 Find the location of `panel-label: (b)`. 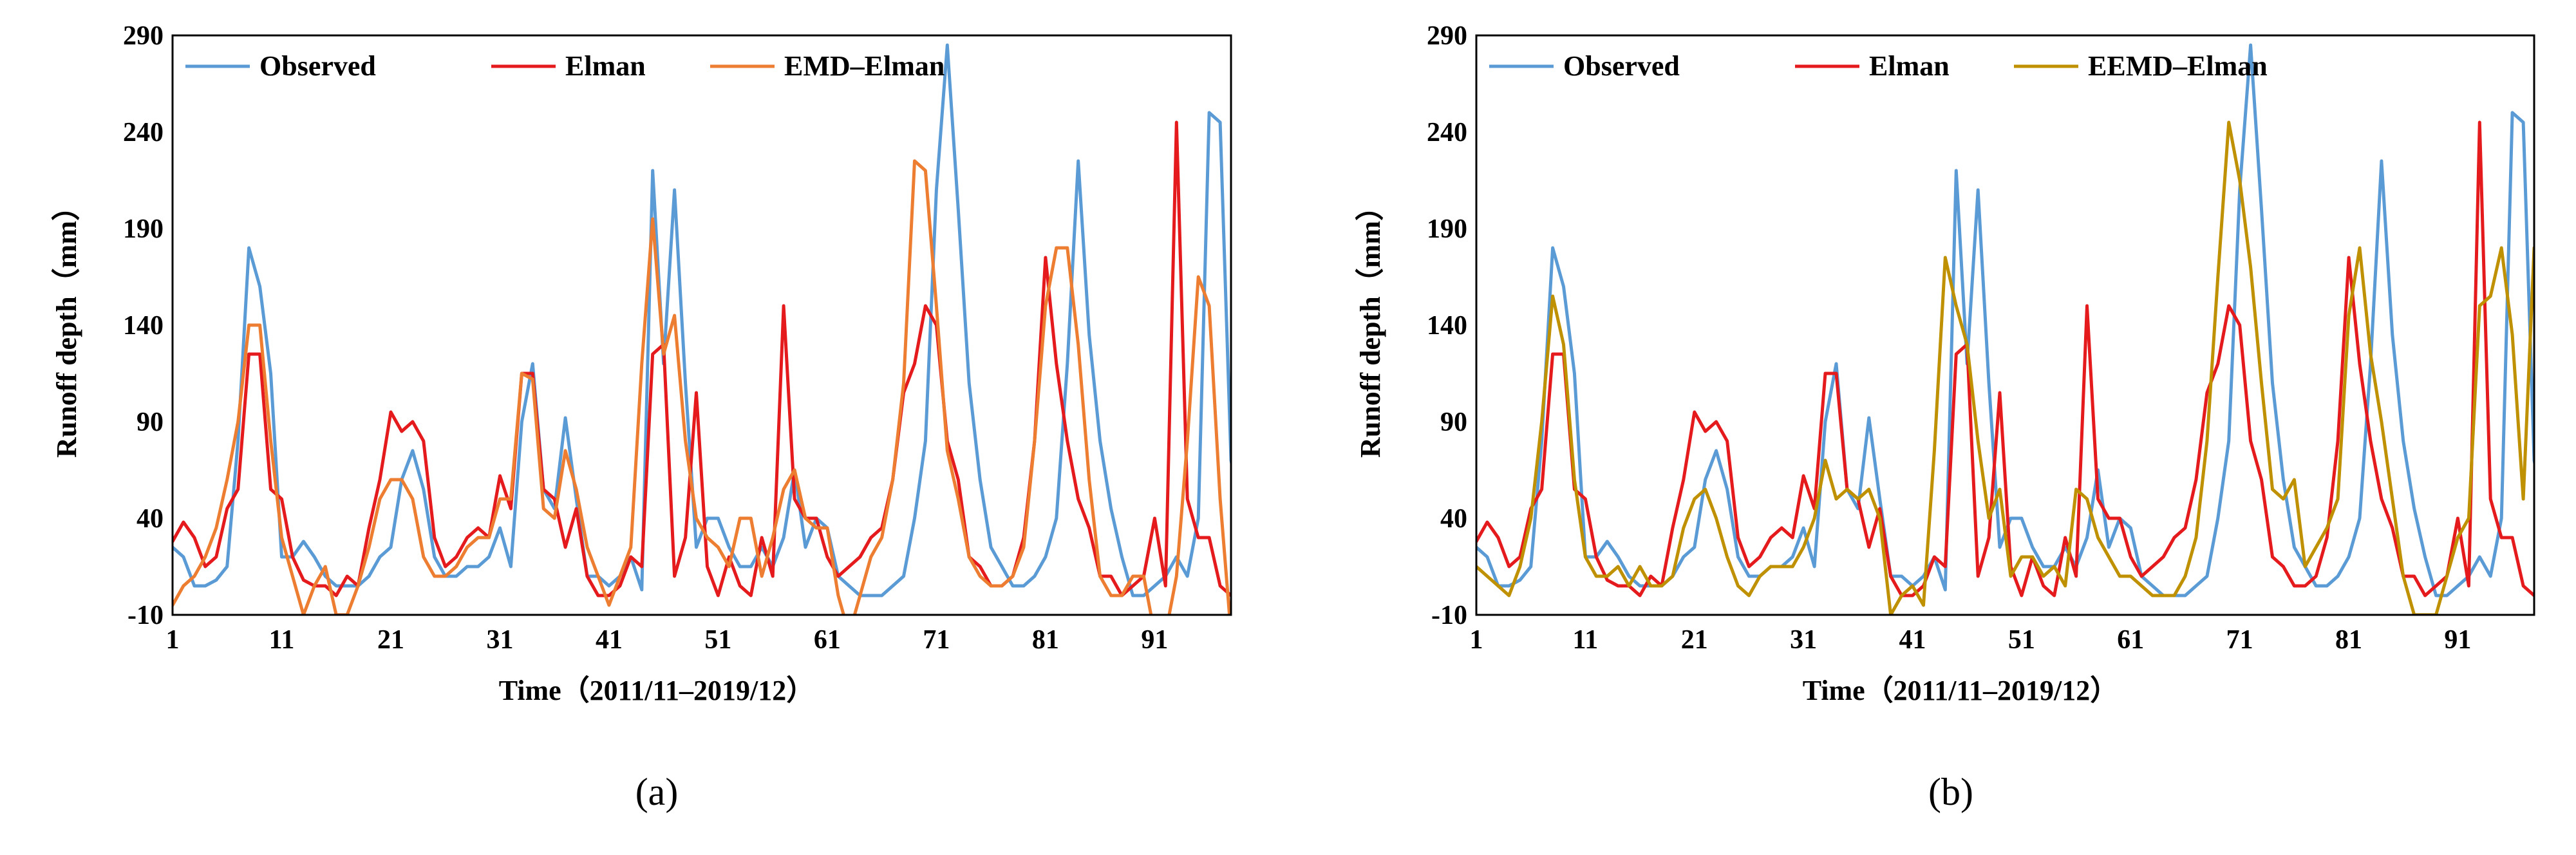

panel-label: (b) is located at coordinates (1950, 792).